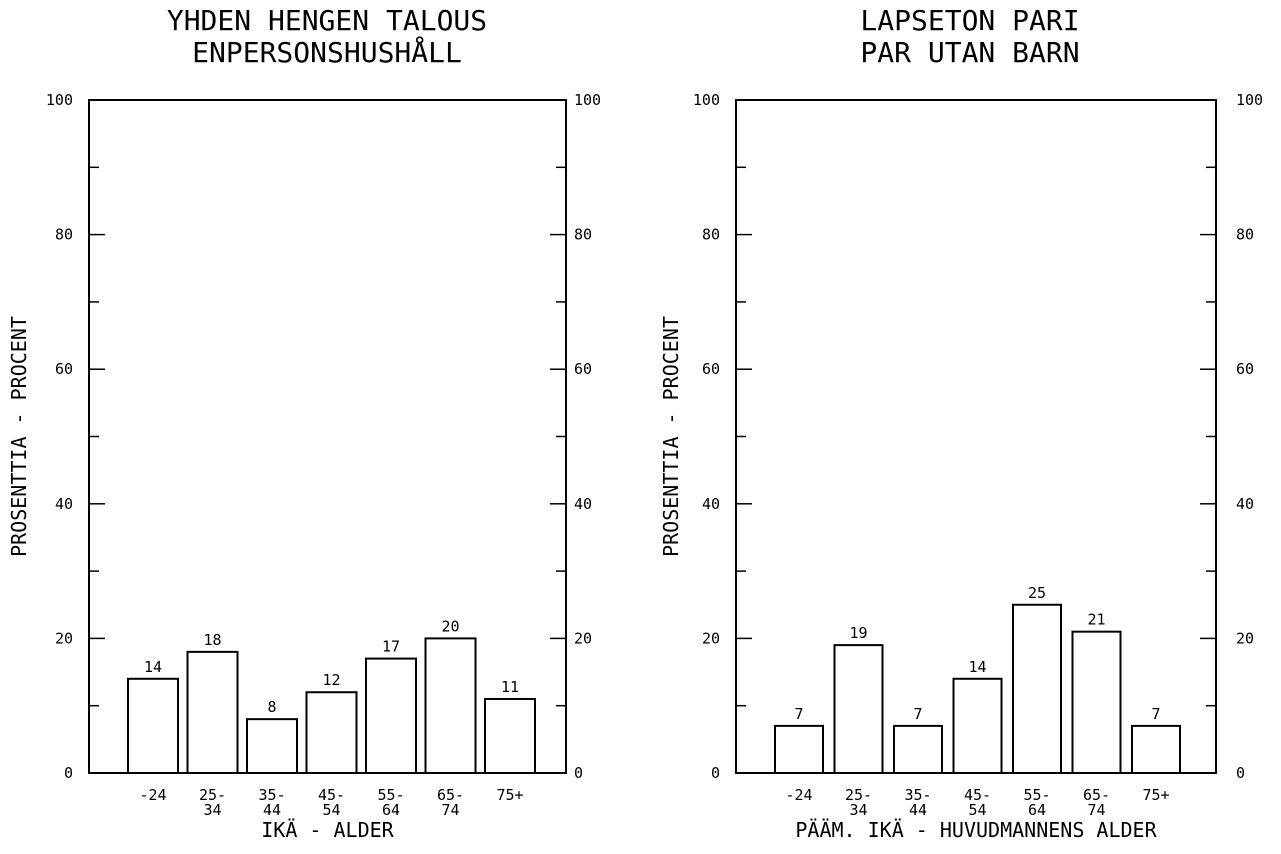 The image size is (1281, 854). What do you see at coordinates (1037, 593) in the screenshot?
I see `bar-value-label: 25` at bounding box center [1037, 593].